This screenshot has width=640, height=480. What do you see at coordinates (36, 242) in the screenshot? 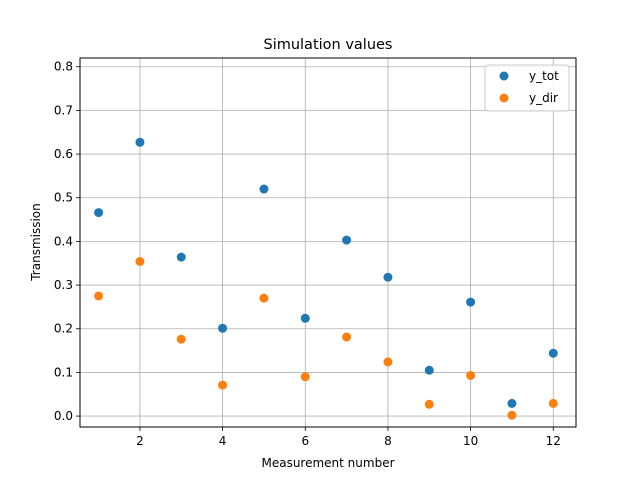
I see `y-axis-title: Transmission` at bounding box center [36, 242].